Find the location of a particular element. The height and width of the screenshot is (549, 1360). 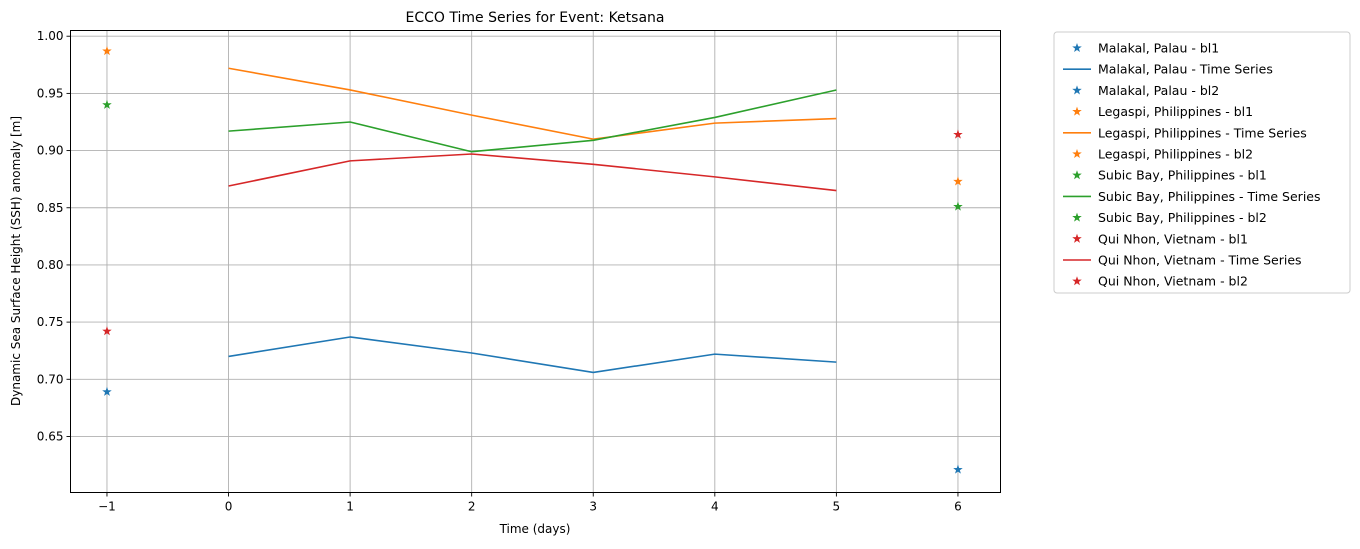

x-tick-label: 0 is located at coordinates (229, 507).